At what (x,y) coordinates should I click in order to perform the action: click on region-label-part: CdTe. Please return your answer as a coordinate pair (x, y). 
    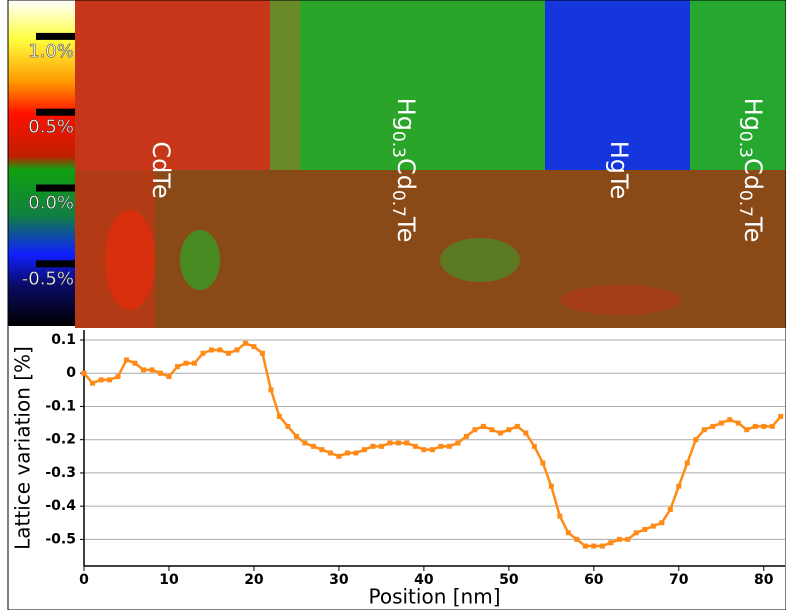
    Looking at the image, I should click on (161, 169).